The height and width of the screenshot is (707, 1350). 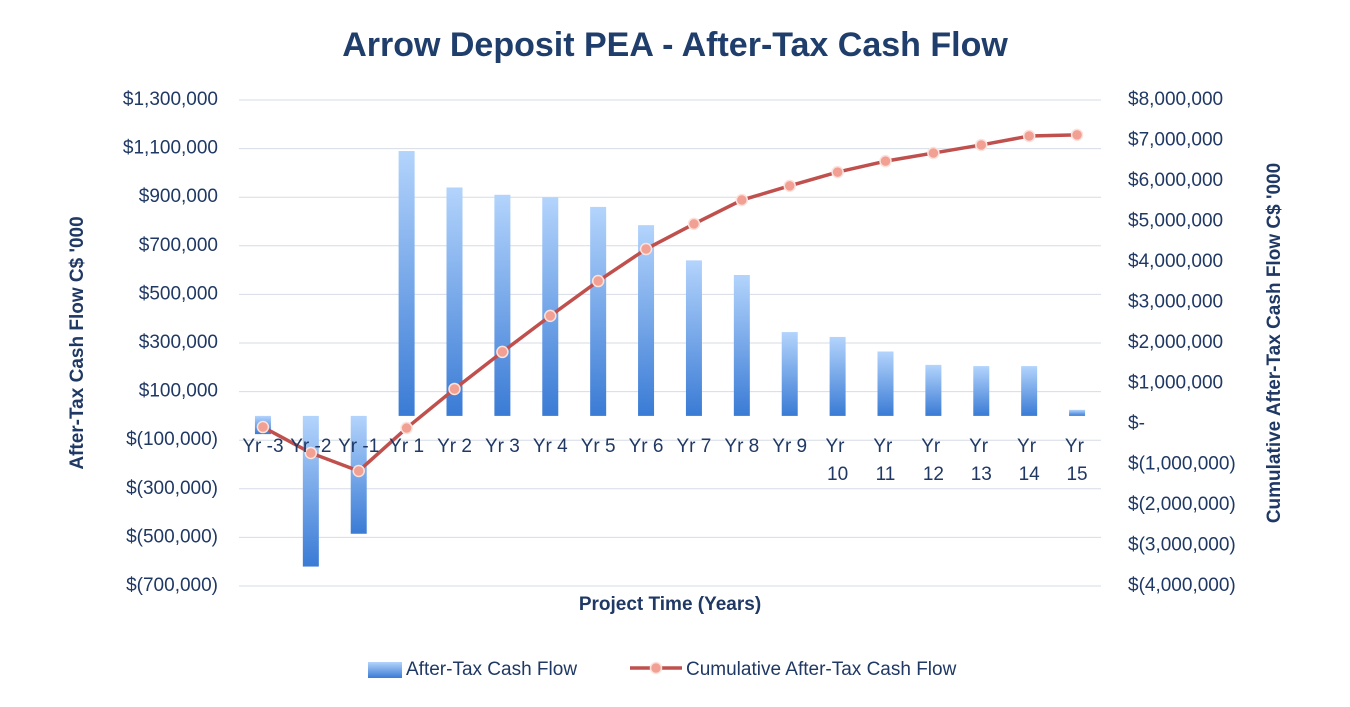 What do you see at coordinates (491, 669) in the screenshot?
I see `legend-label: After-Tax Cash Flow` at bounding box center [491, 669].